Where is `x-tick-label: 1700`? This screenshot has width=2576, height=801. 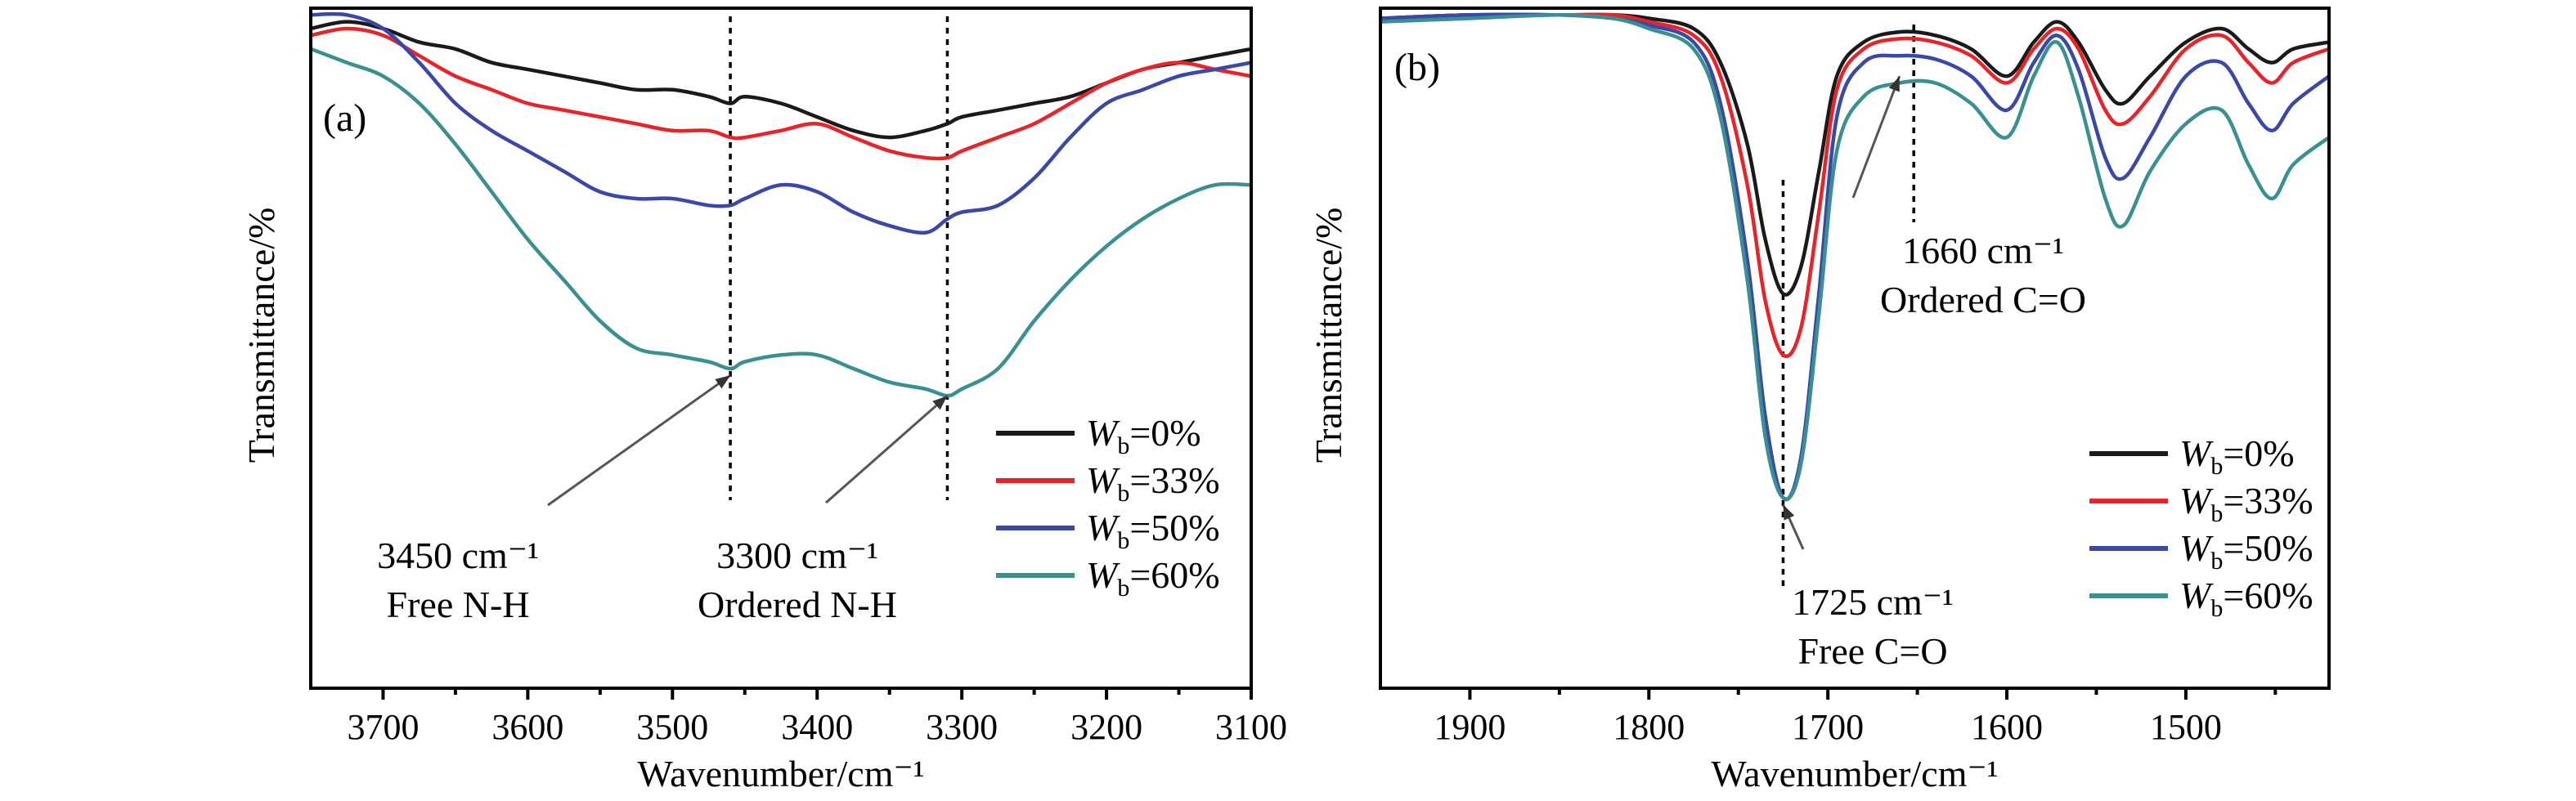
x-tick-label: 1700 is located at coordinates (1828, 727).